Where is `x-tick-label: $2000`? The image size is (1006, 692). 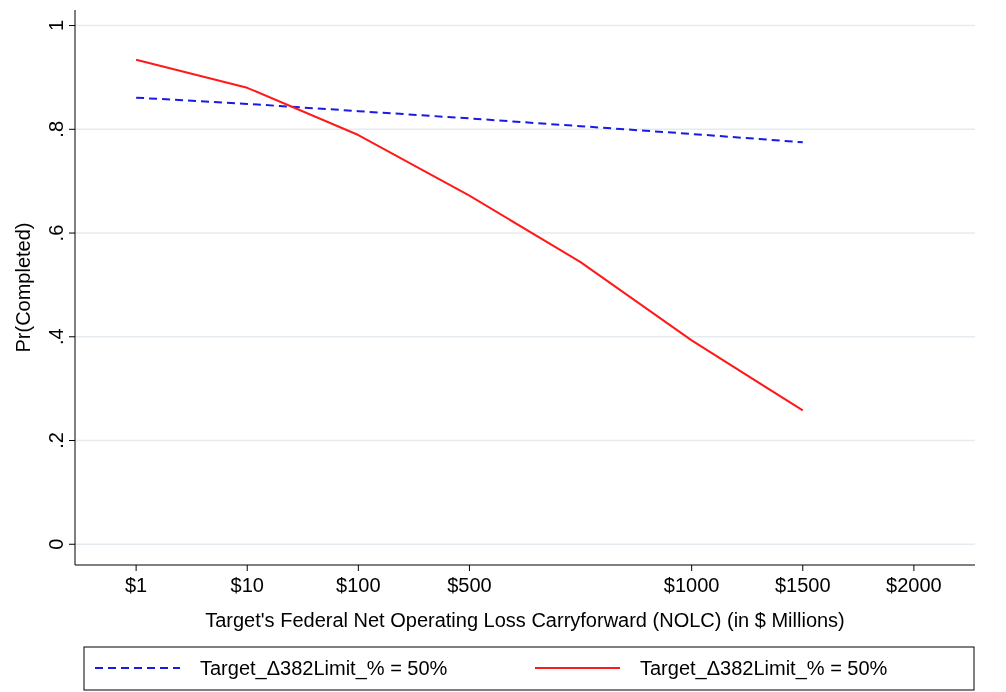 x-tick-label: $2000 is located at coordinates (914, 585).